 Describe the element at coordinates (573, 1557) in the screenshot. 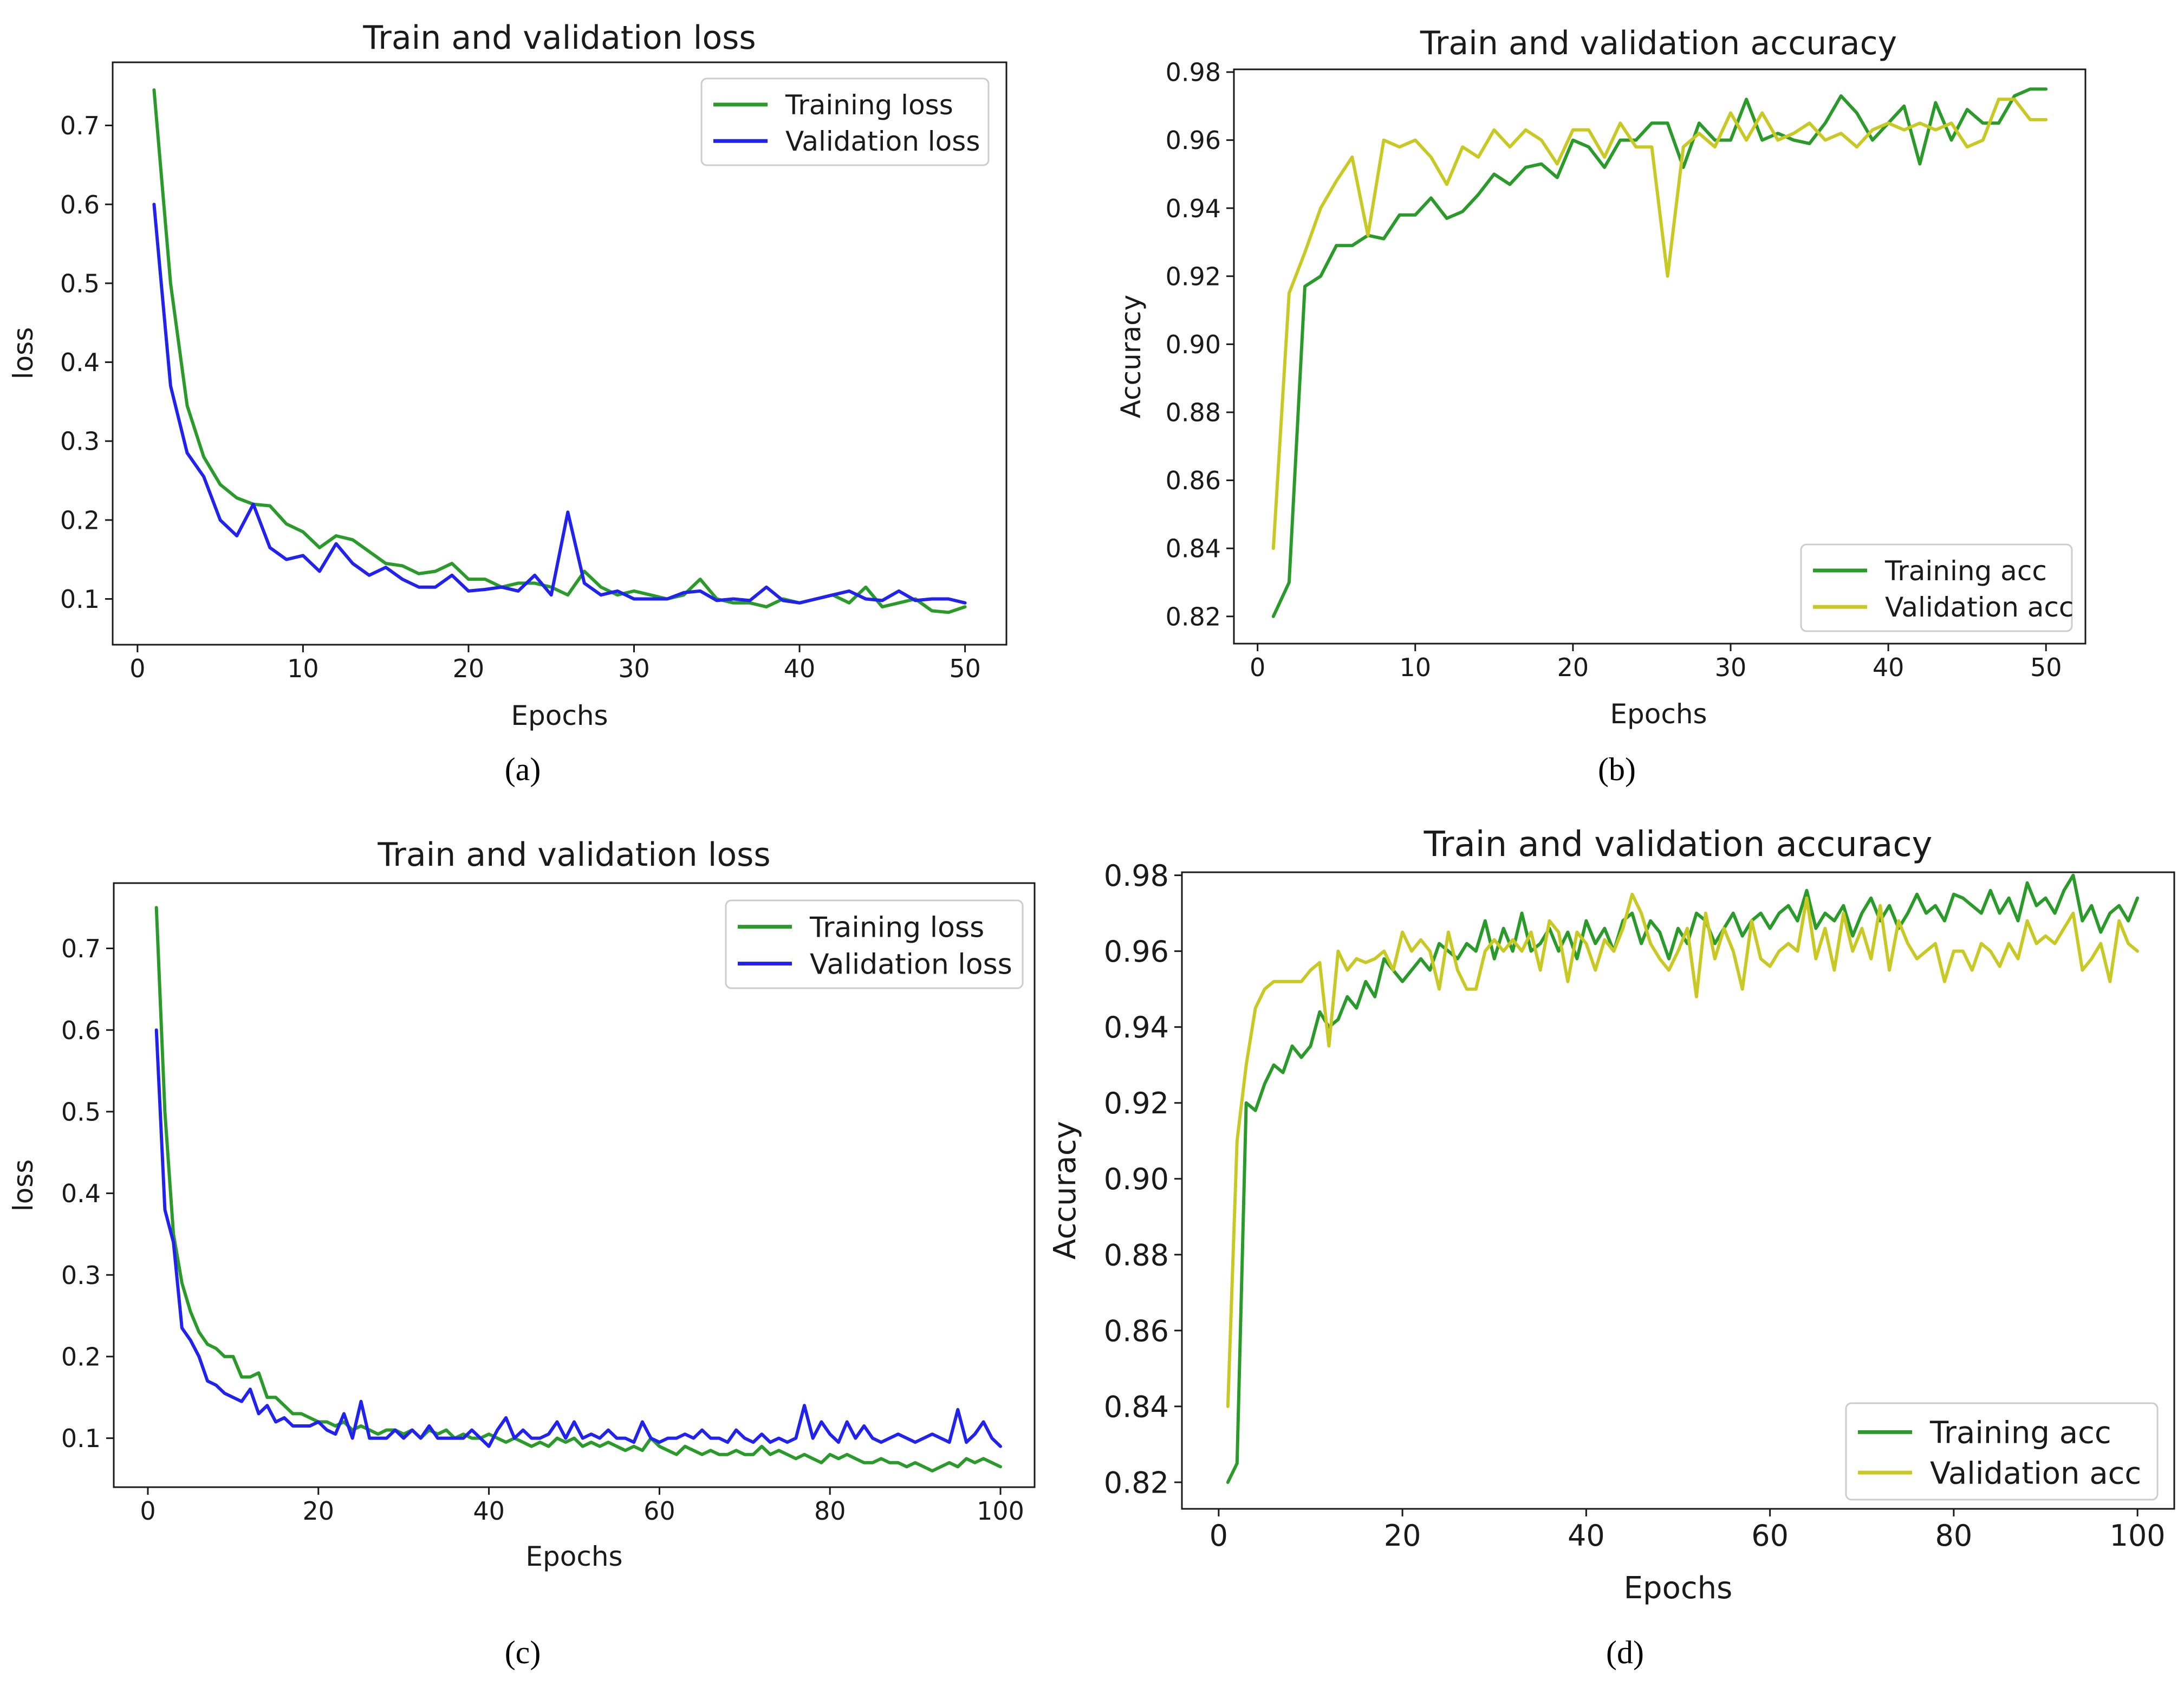

I see `x-axis-label-c: Epochs` at that location.